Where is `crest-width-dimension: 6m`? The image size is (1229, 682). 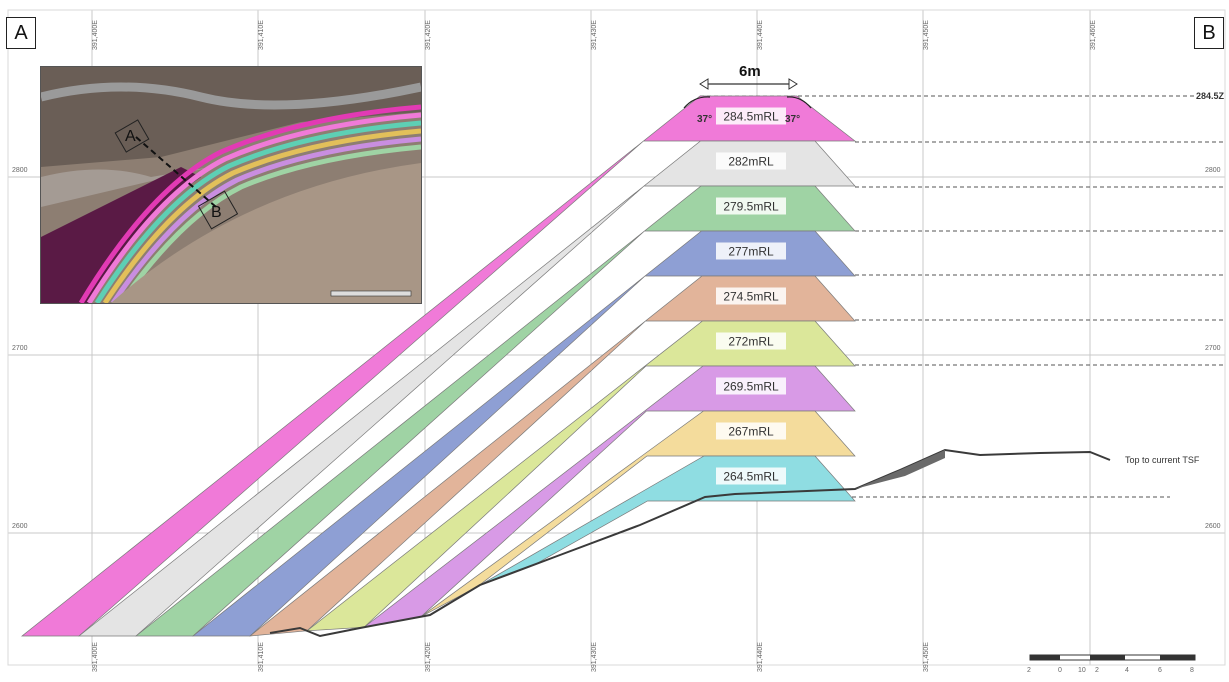
crest-width-dimension: 6m is located at coordinates (748, 76).